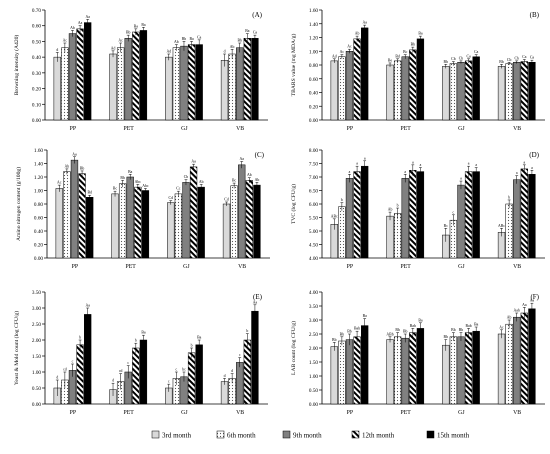 The height and width of the screenshot is (454, 550). What do you see at coordinates (36, 27) in the screenshot?
I see `y-tick-label: 0.60` at bounding box center [36, 27].